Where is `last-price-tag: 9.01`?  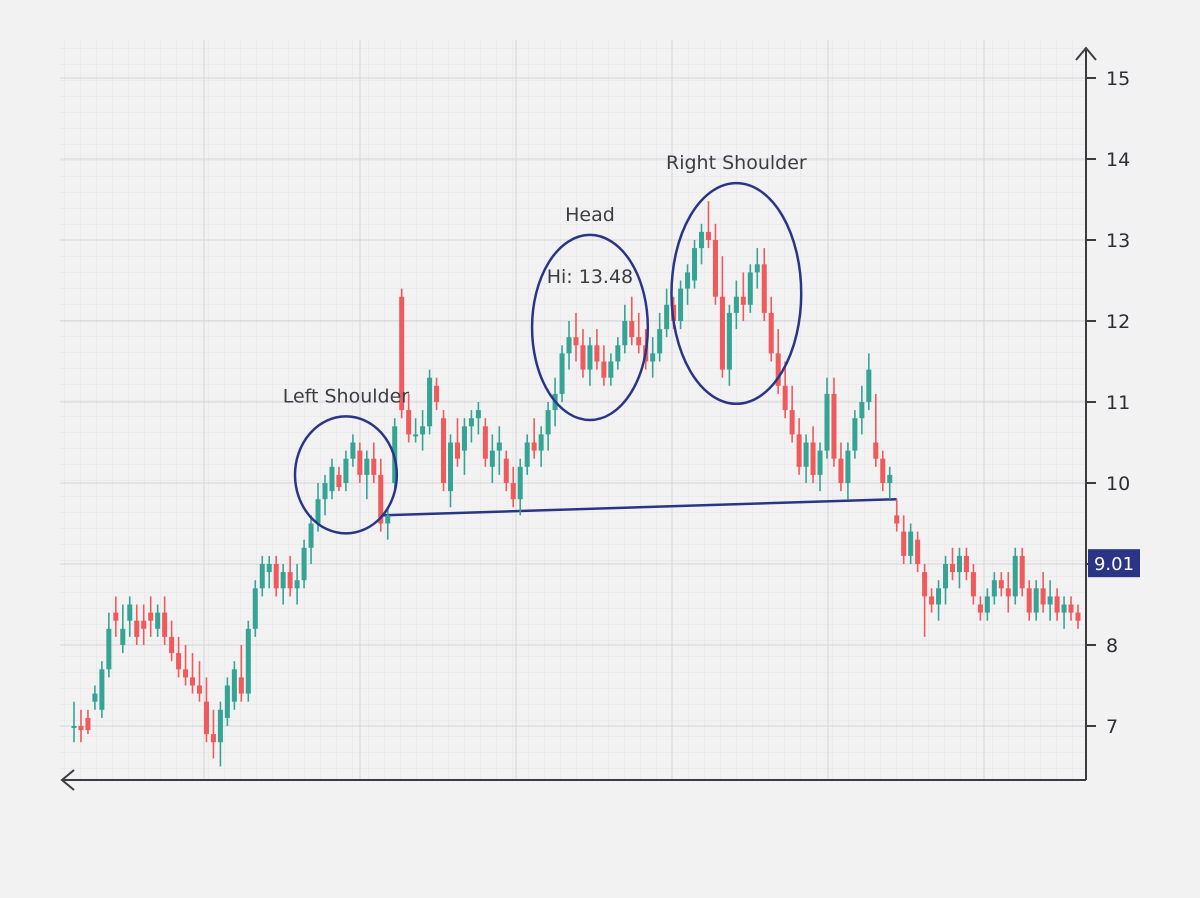 last-price-tag: 9.01 is located at coordinates (1114, 563).